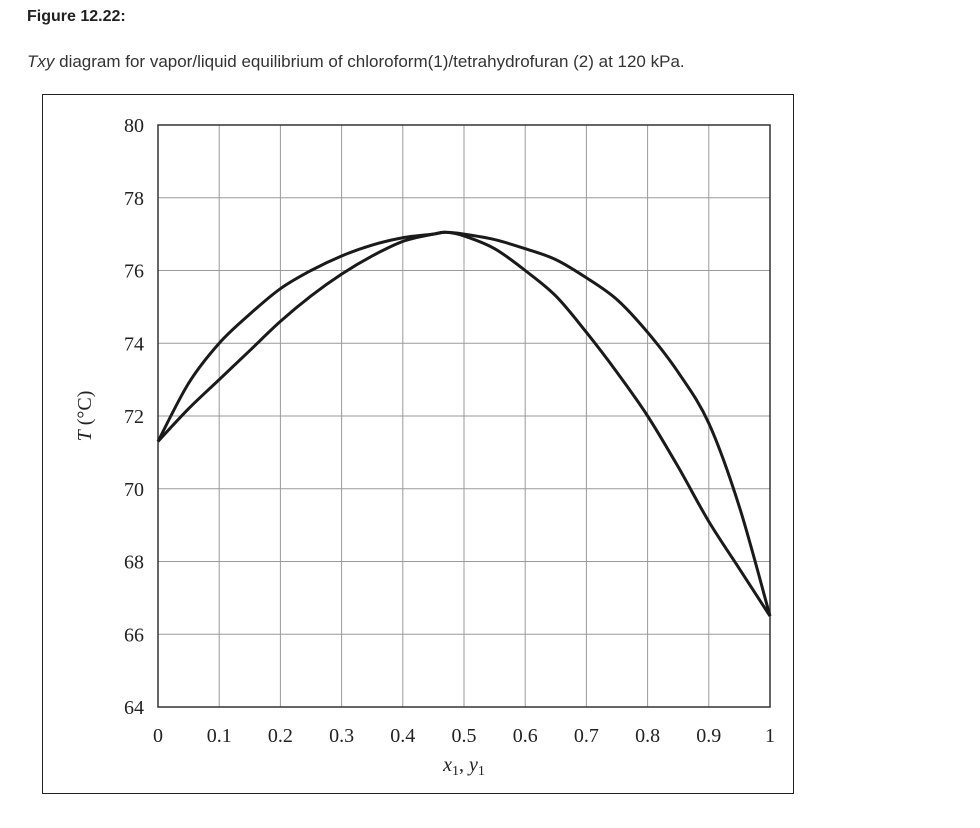 The width and height of the screenshot is (980, 828). Describe the element at coordinates (586, 736) in the screenshot. I see `x-tick-label: 0.7` at that location.